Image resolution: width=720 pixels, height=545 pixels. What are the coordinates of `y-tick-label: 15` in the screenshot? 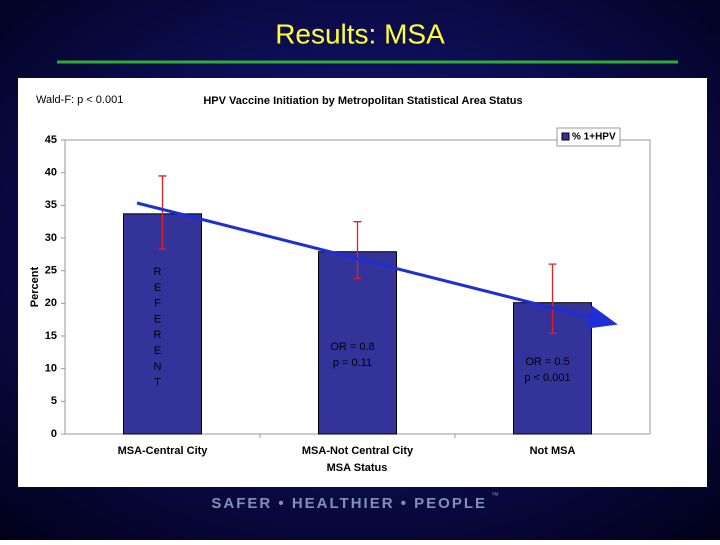 It's located at (51, 336).